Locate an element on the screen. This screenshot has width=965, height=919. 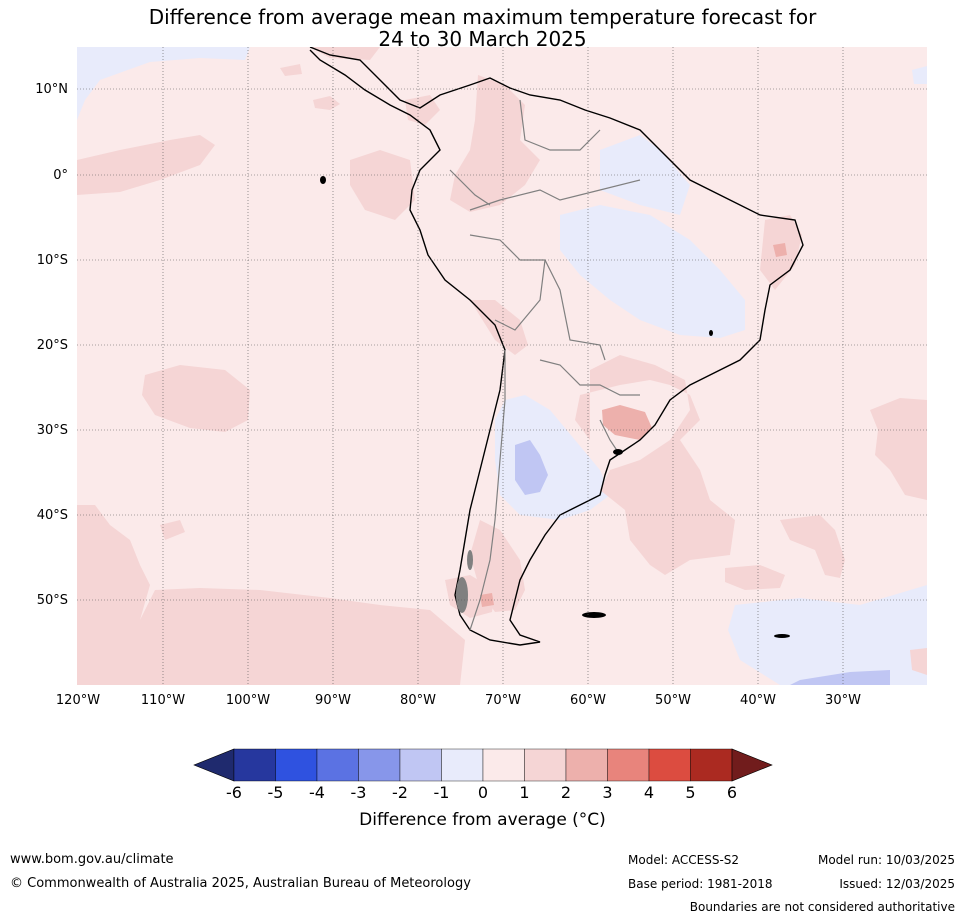
map-title-line-2: 24 to 30 March 2025 is located at coordinates (482, 39).